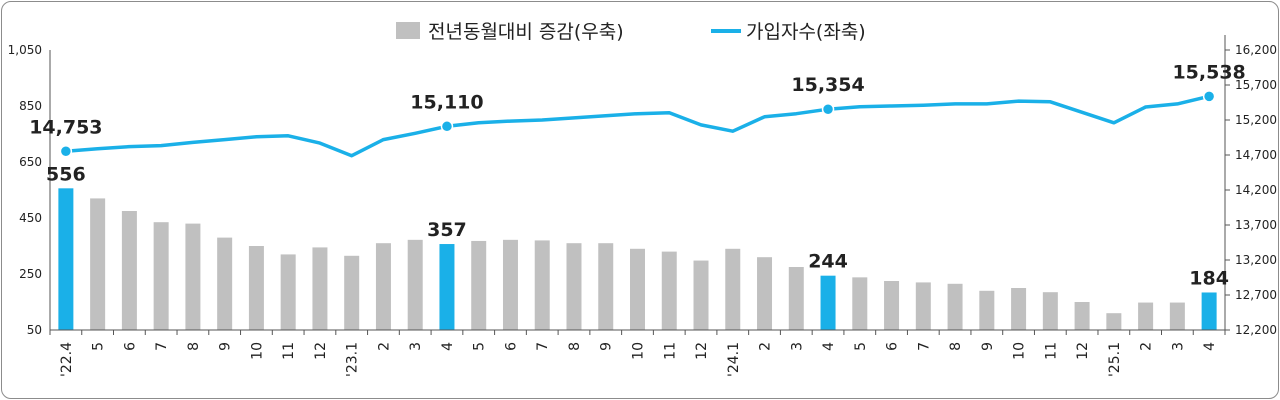 The height and width of the screenshot is (400, 1280). I want to click on bar-data-label: 357, so click(447, 230).